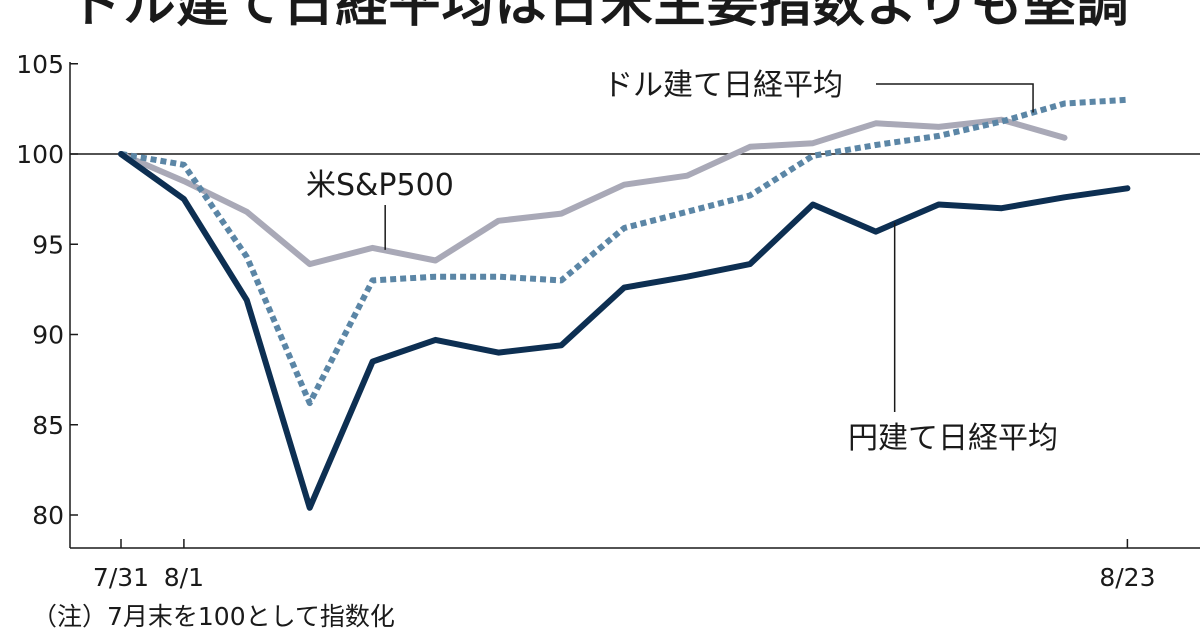 This screenshot has width=1200, height=631. I want to click on x-tick-label: 8/23, so click(1127, 577).